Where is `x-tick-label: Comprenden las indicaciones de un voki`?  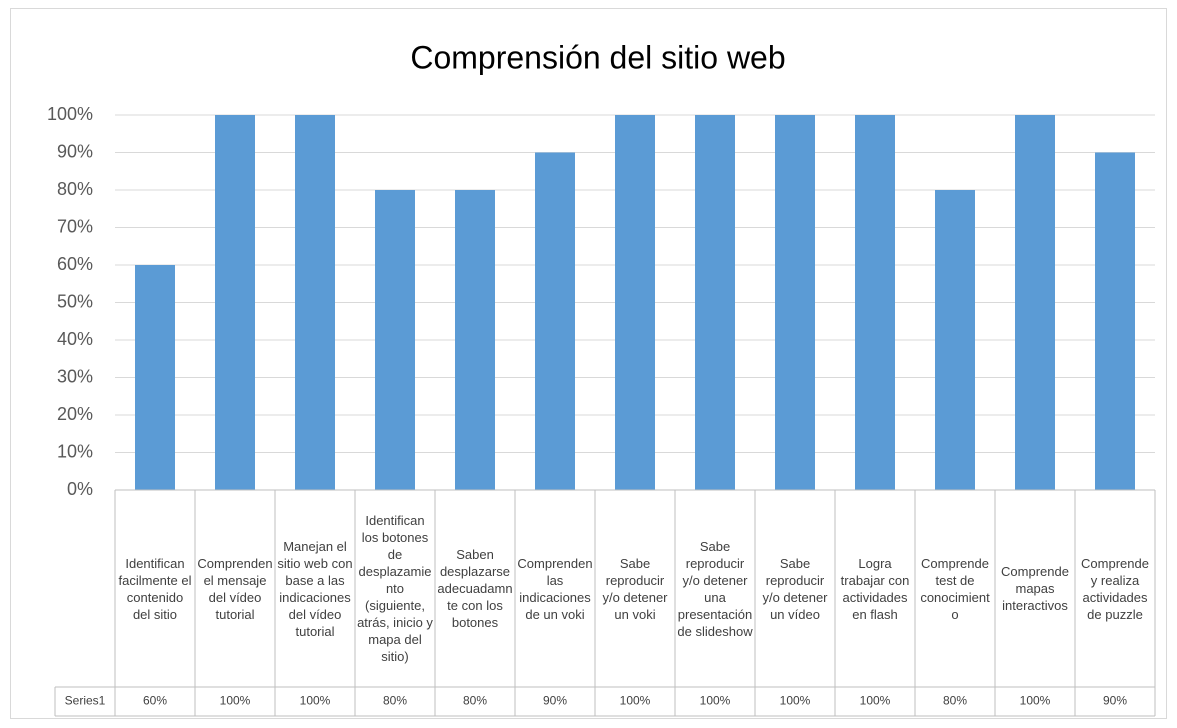
x-tick-label: Comprenden las indicaciones de un voki is located at coordinates (555, 588).